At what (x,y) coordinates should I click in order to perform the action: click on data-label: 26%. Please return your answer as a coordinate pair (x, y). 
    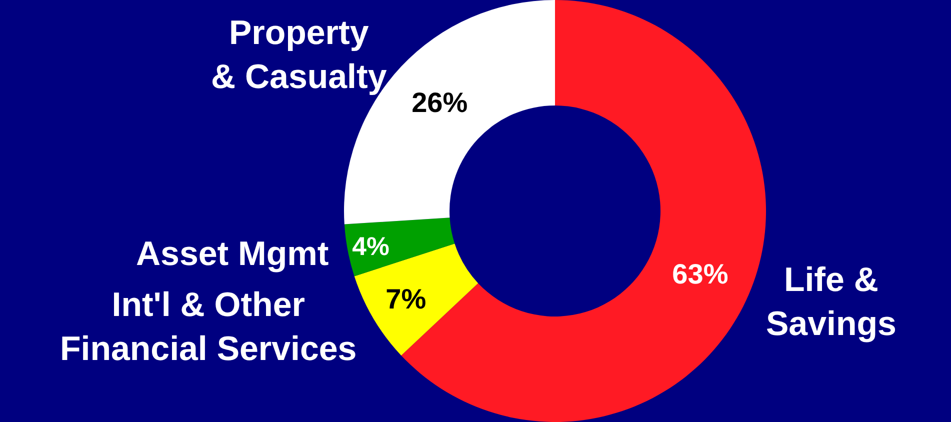
    Looking at the image, I should click on (440, 102).